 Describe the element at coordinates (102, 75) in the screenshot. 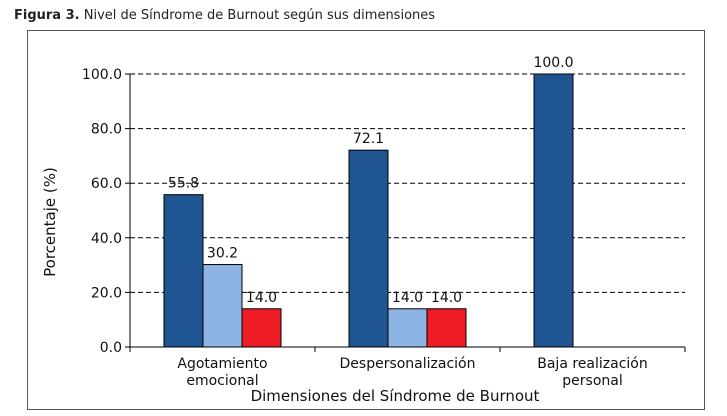

I see `y-tick-label: 100.0` at that location.